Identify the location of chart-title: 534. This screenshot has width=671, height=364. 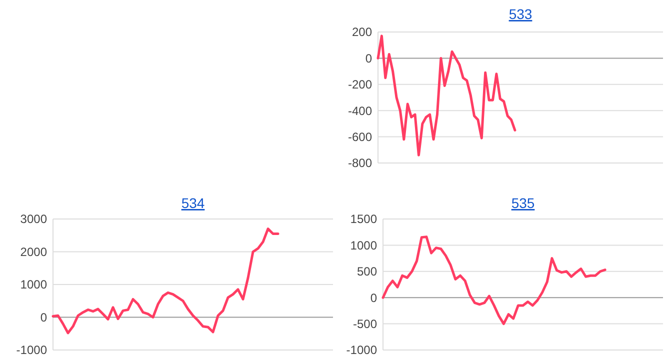
(193, 203).